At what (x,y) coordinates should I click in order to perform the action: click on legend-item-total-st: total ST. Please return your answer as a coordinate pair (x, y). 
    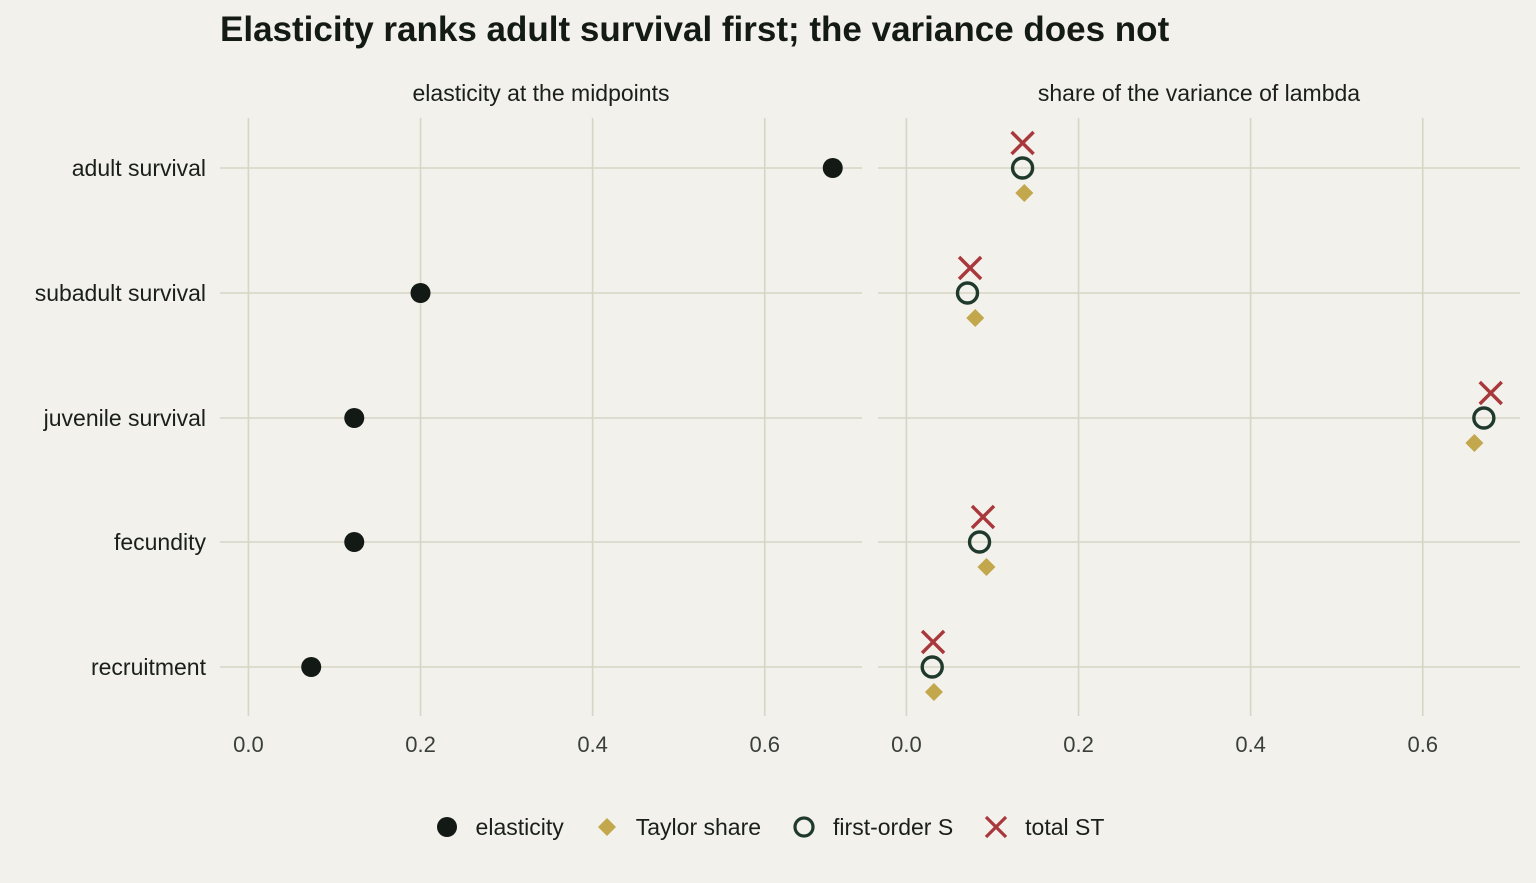
    Looking at the image, I should click on (1042, 827).